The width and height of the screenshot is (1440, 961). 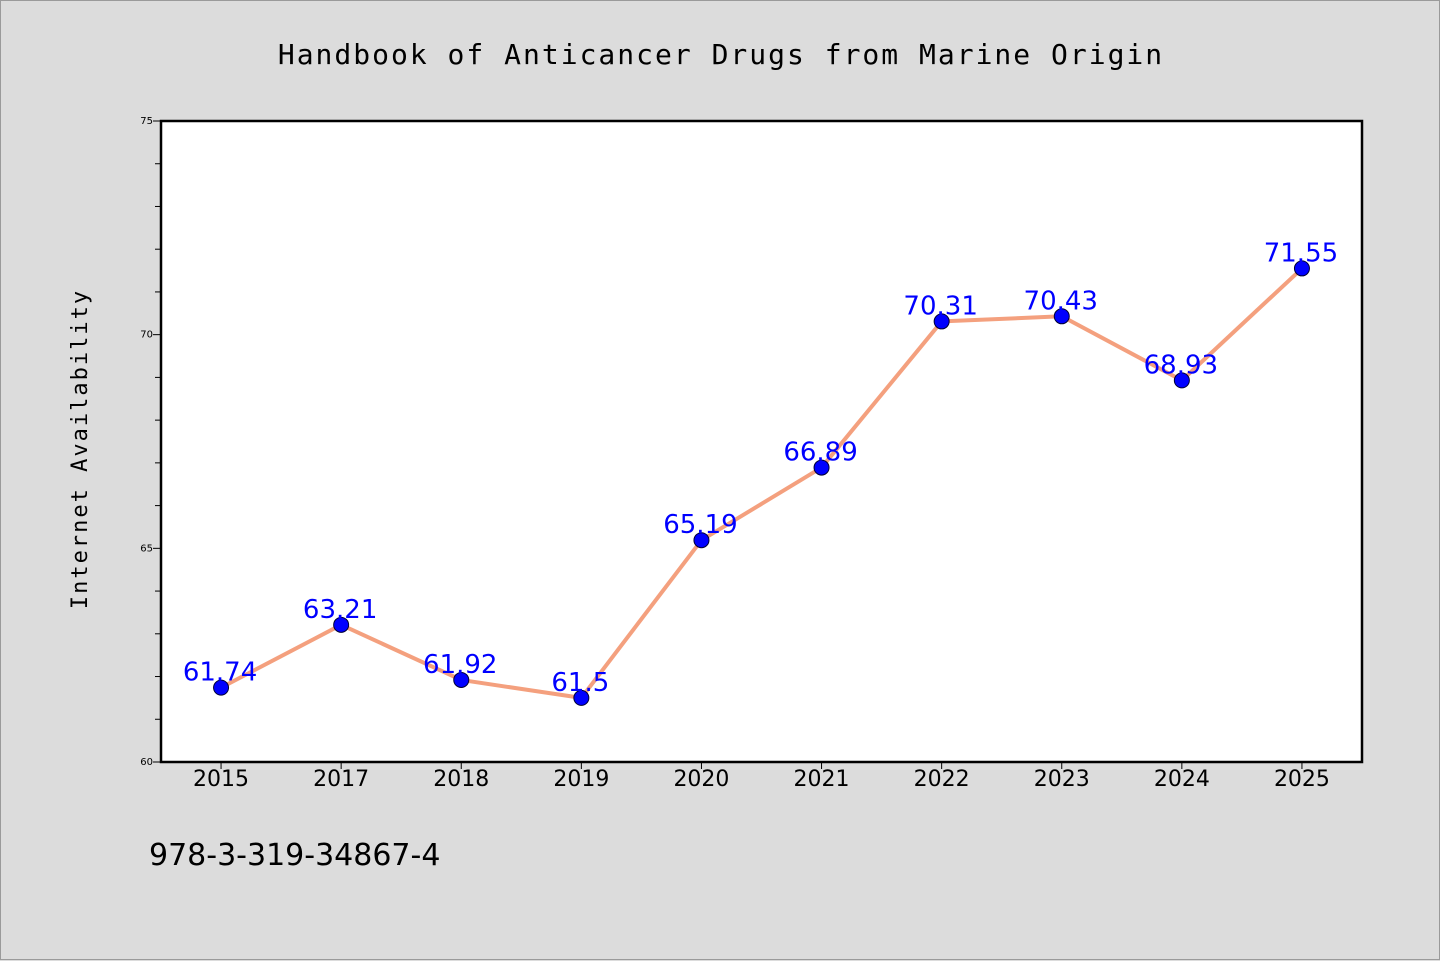 What do you see at coordinates (700, 525) in the screenshot?
I see `data-label: 65.19` at bounding box center [700, 525].